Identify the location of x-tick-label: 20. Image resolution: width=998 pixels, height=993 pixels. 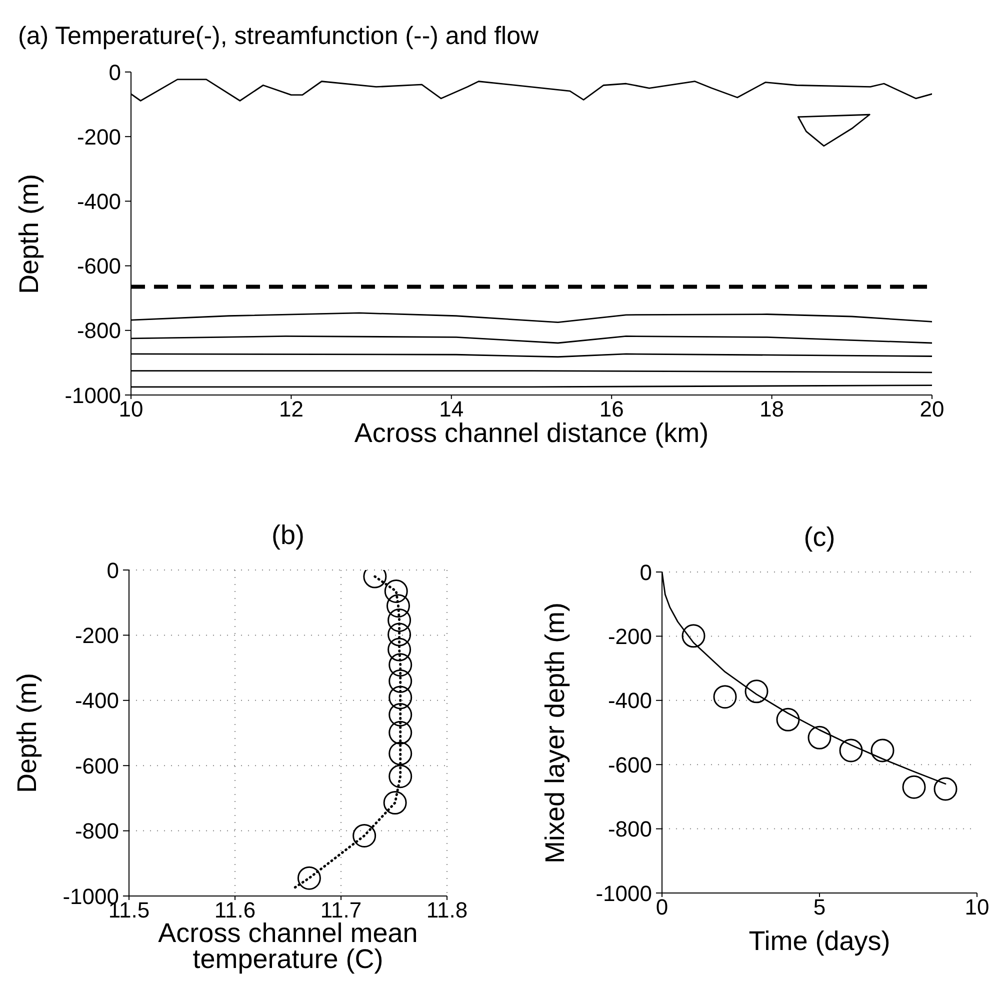
(932, 409).